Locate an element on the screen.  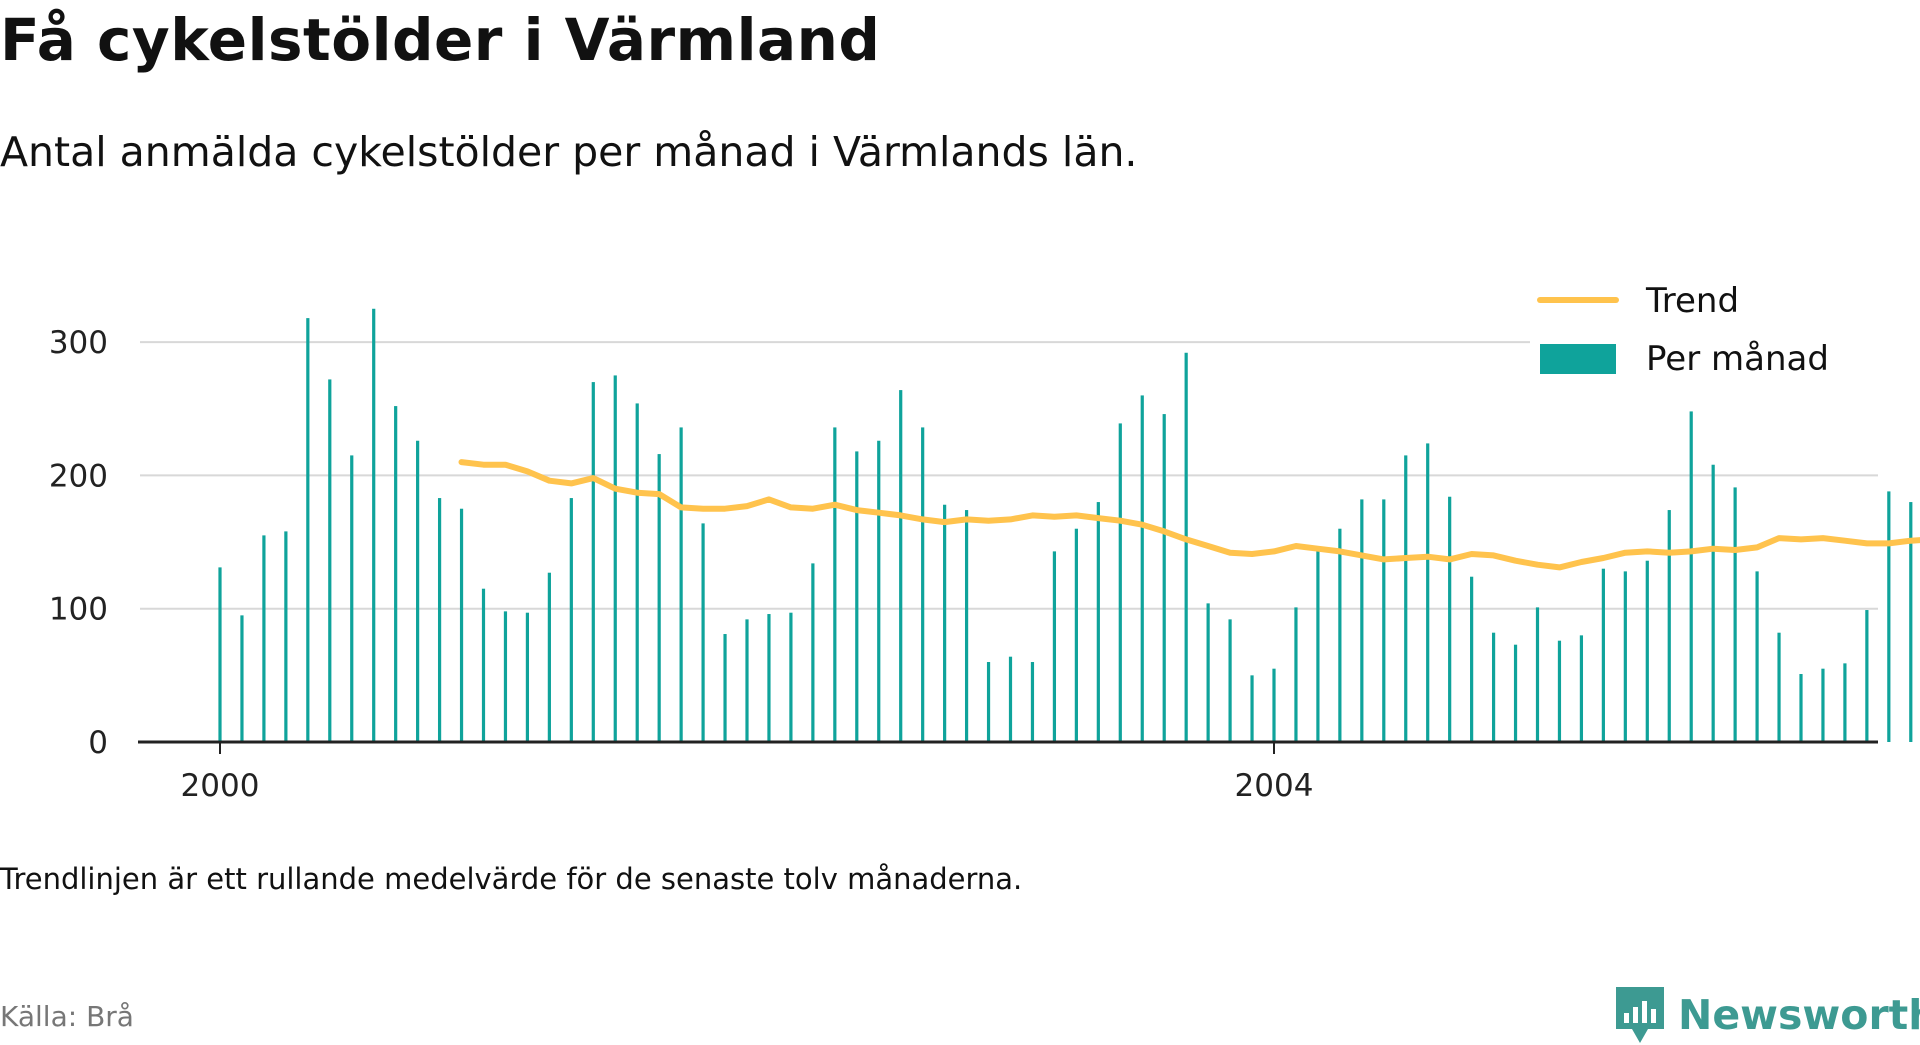
y-tick-label: 300 is located at coordinates (78, 343).